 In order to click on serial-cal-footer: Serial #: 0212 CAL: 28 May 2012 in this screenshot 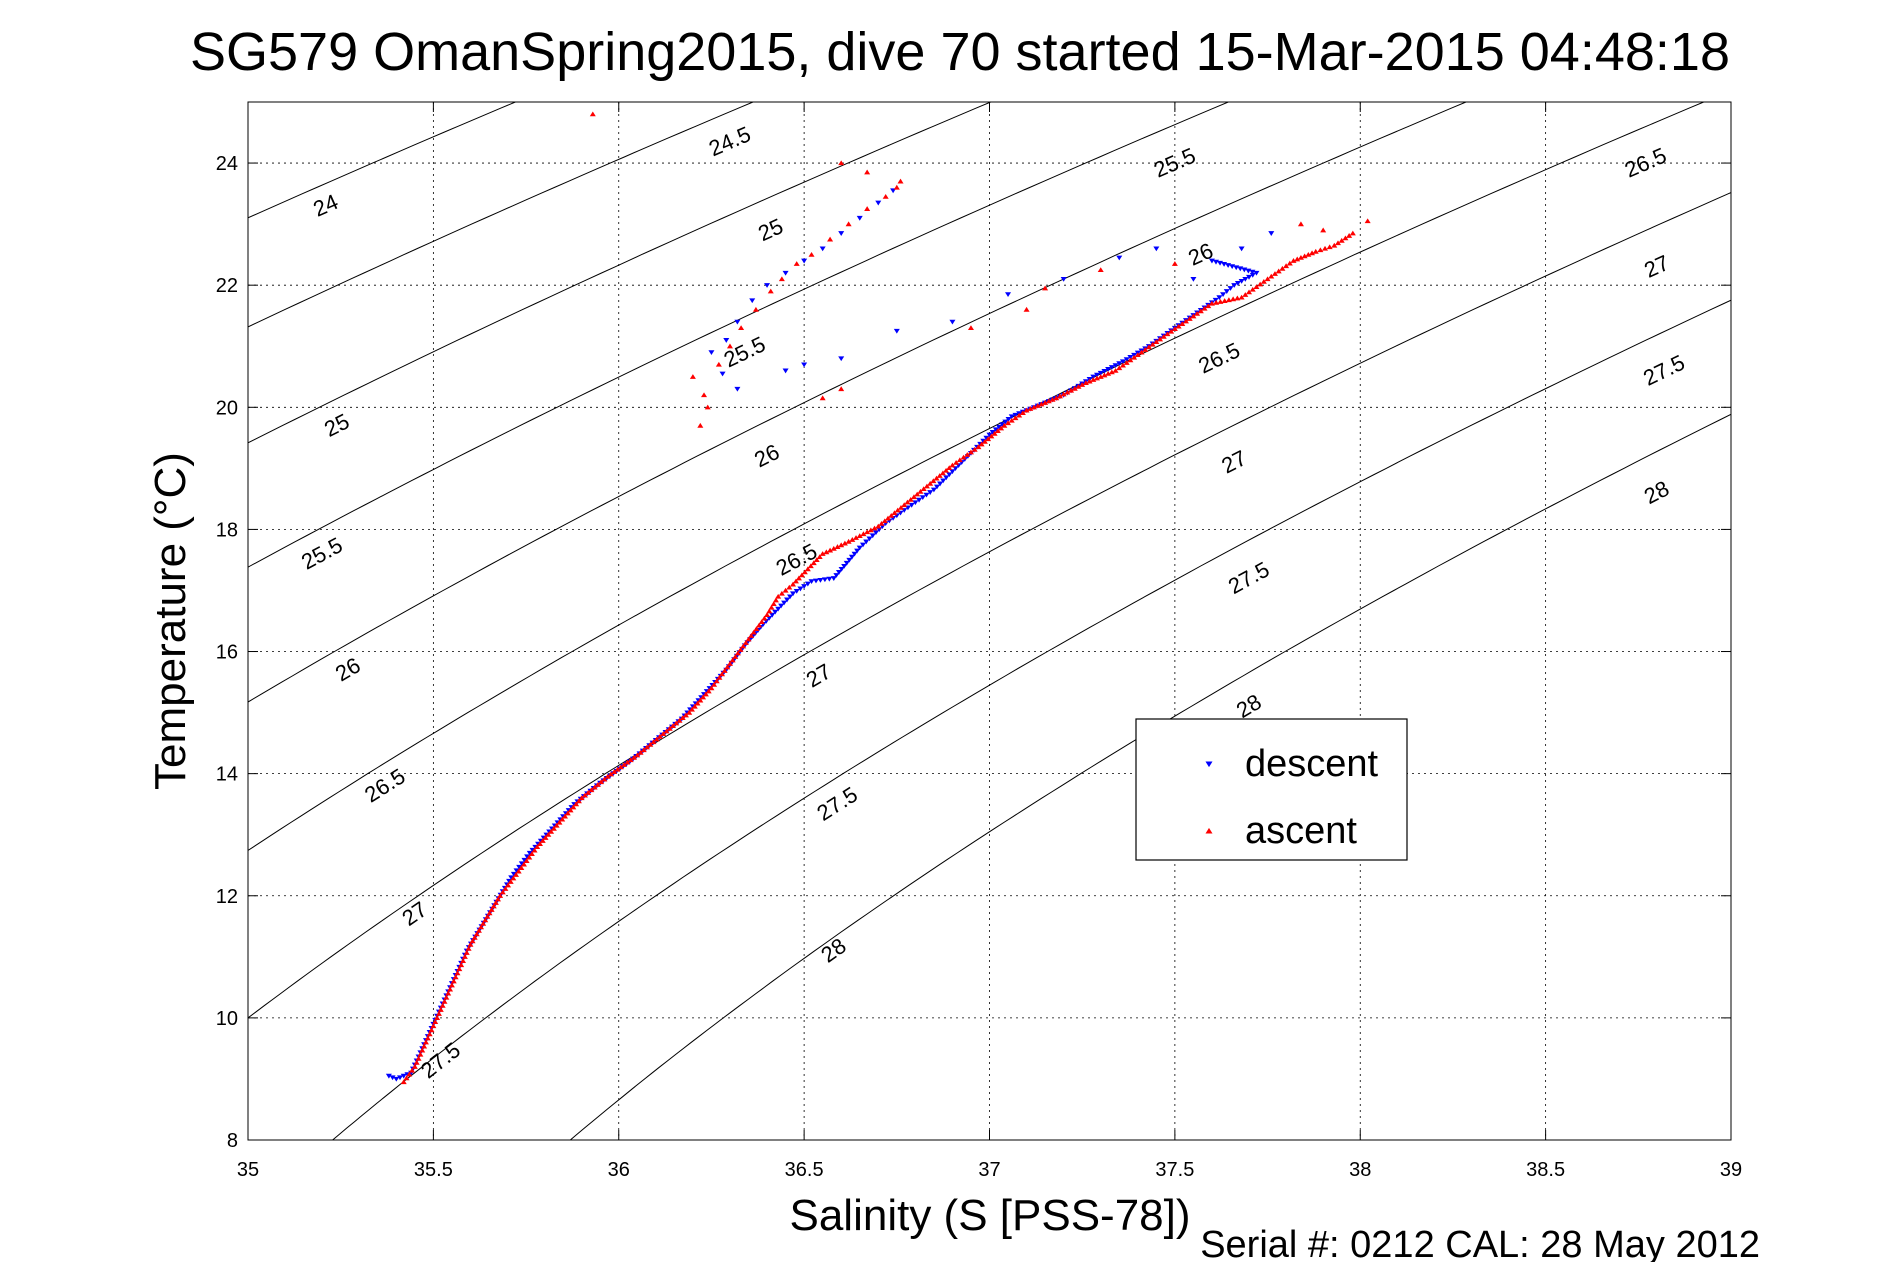, I will do `click(1480, 1243)`.